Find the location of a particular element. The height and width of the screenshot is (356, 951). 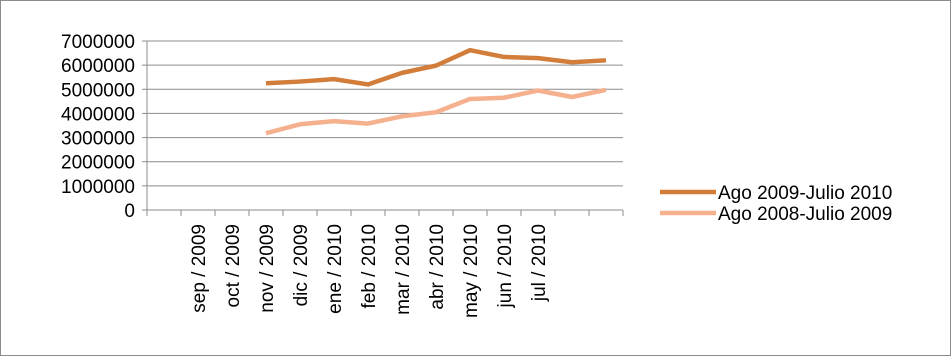

x-tick-label: sep / 2009 is located at coordinates (199, 268).